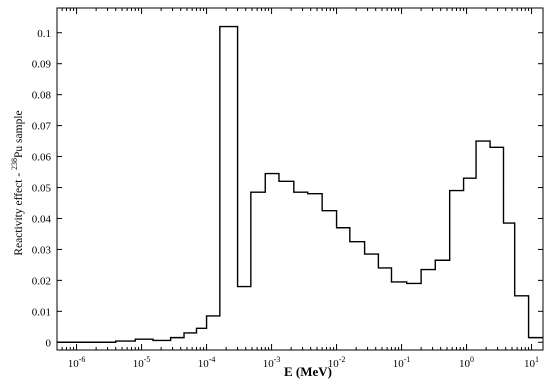 This screenshot has height=381, width=548. What do you see at coordinates (142, 362) in the screenshot?
I see `x-tick-label: 10⁻⁵` at bounding box center [142, 362].